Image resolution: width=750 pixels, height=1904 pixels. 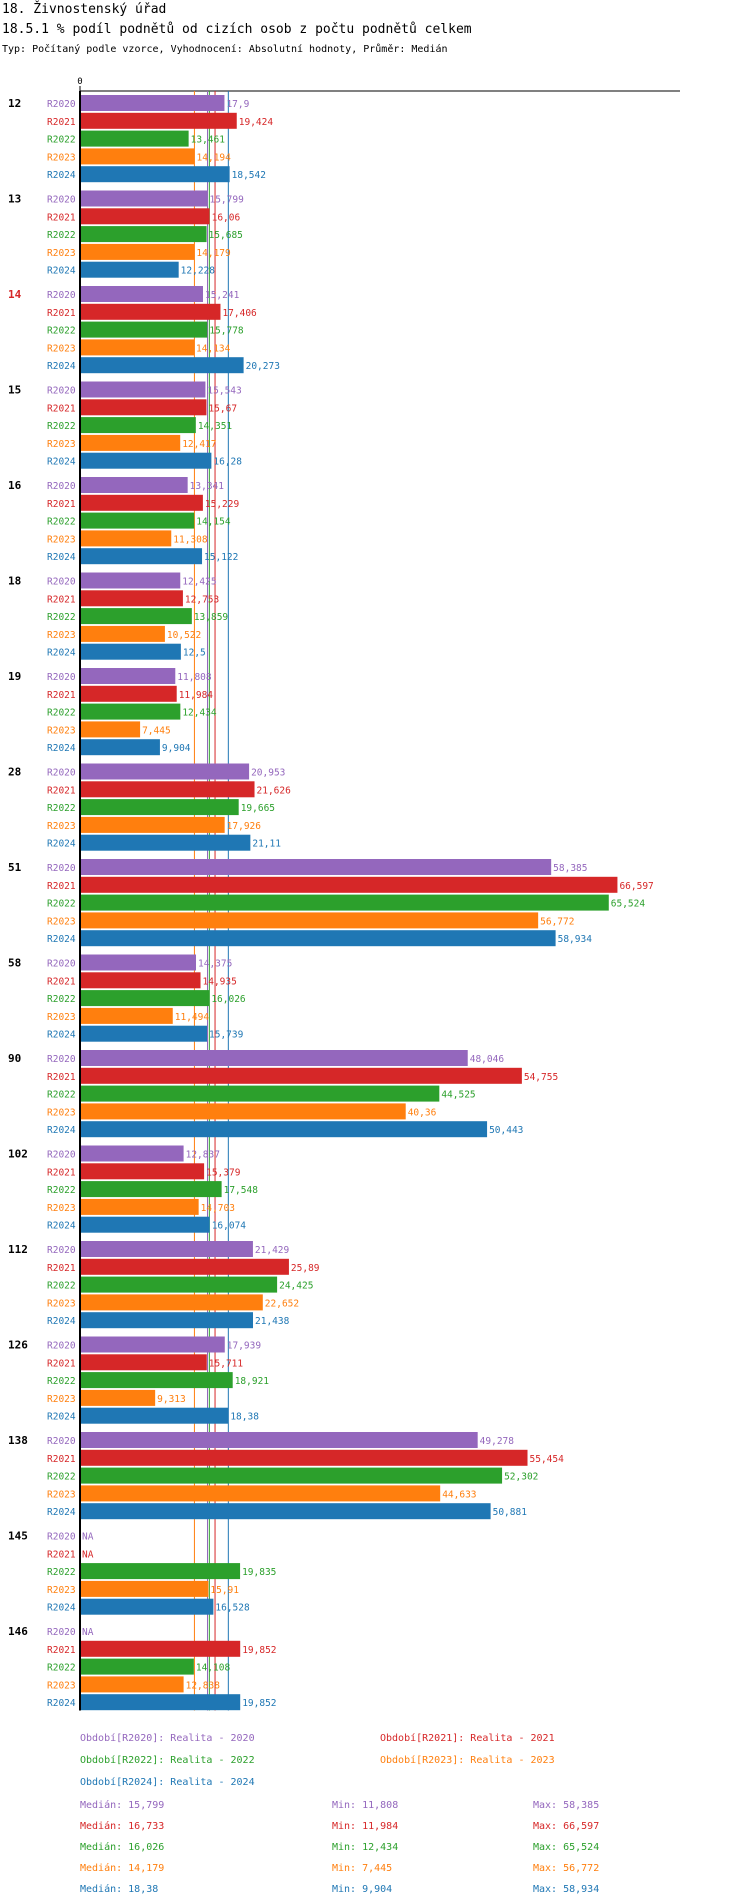 I want to click on group-label: 145, so click(x=18, y=1536).